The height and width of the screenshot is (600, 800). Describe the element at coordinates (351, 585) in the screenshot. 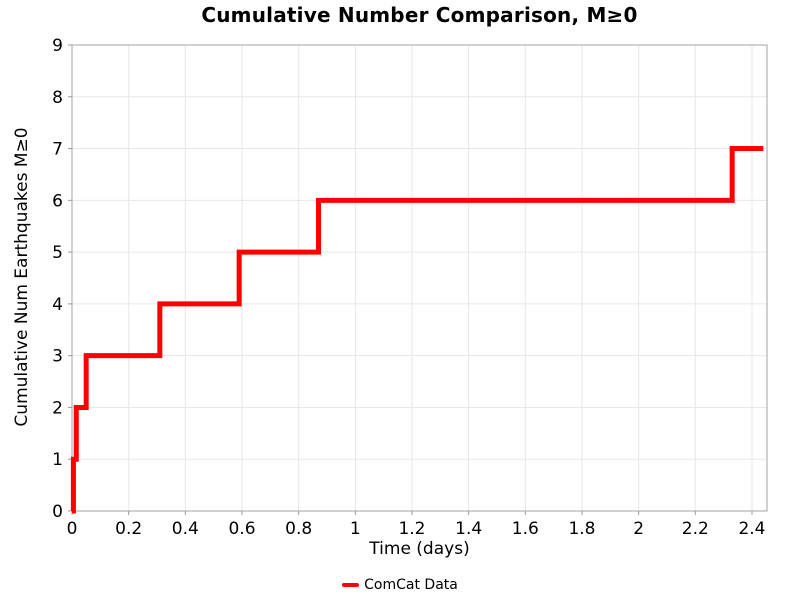

I see `legend-line-sample` at that location.